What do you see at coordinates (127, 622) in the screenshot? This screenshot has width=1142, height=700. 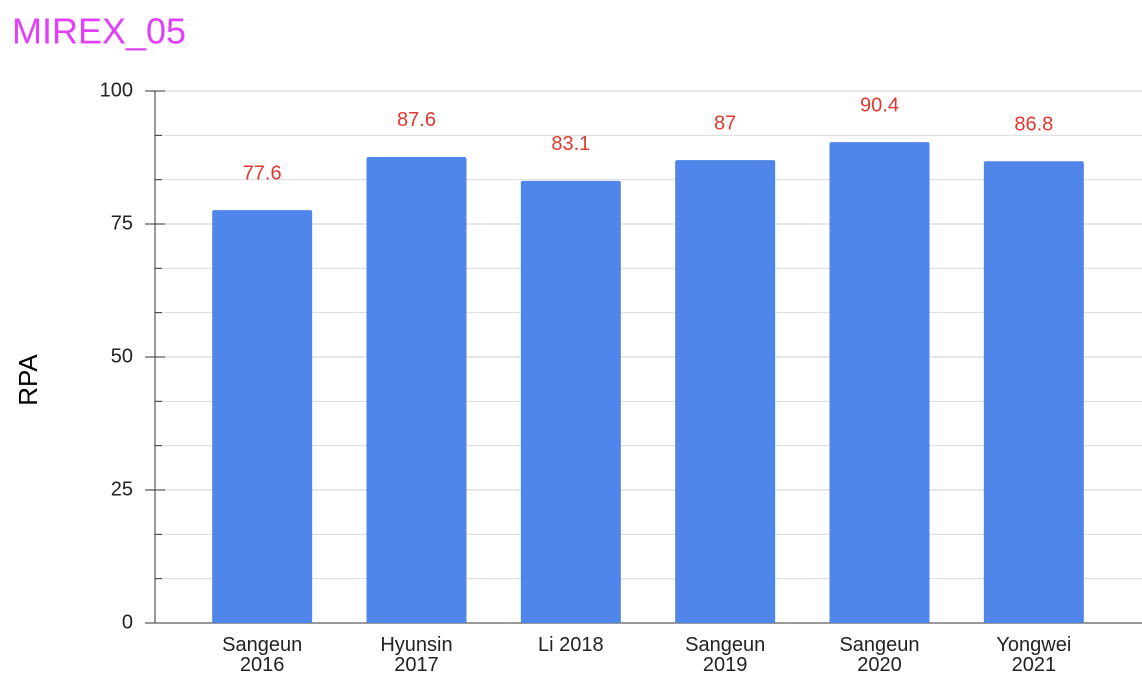 I see `y-tick-label: 0` at bounding box center [127, 622].